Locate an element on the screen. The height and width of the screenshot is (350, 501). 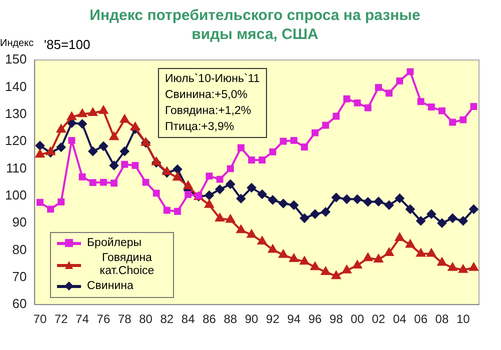
y-tick-label: 90 is located at coordinates (19, 222).